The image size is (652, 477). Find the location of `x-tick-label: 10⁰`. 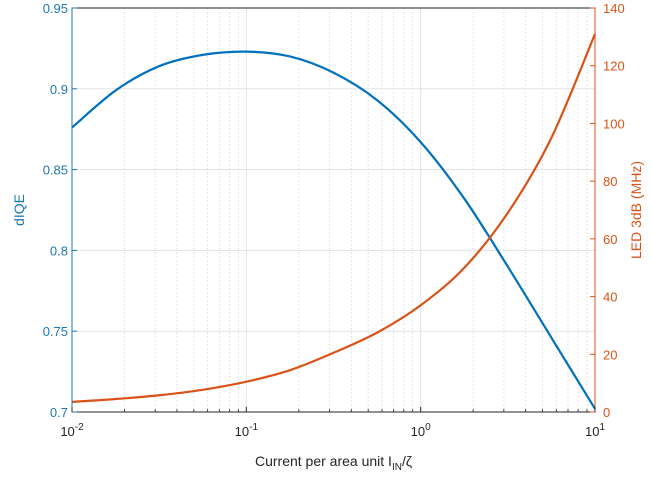

x-tick-label: 10⁰ is located at coordinates (421, 430).